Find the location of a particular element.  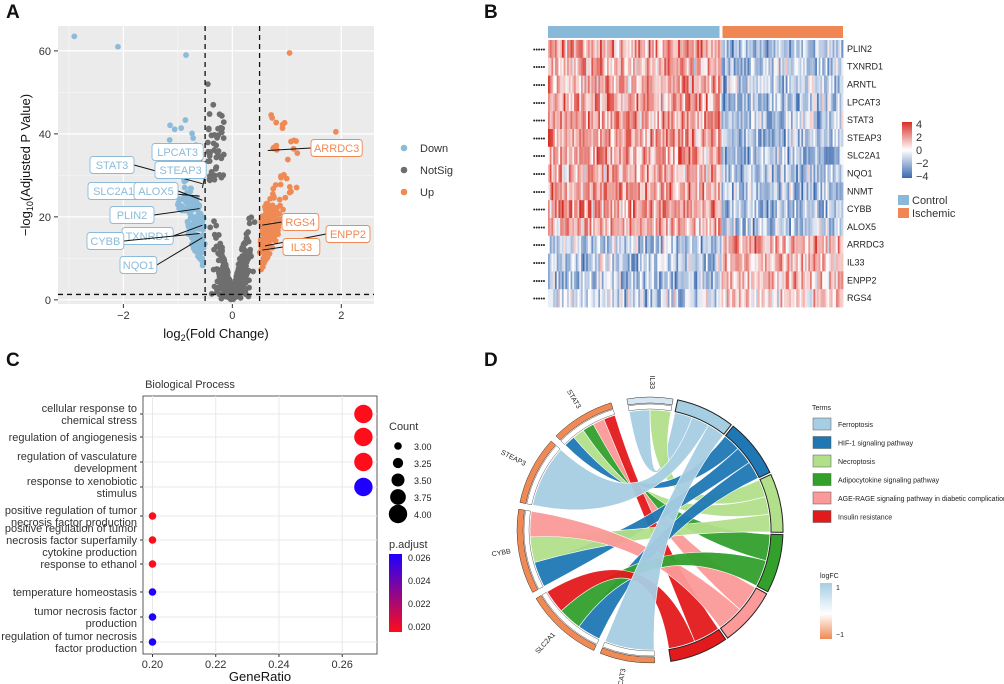

volcano-point-notsig is located at coordinates (232, 298).